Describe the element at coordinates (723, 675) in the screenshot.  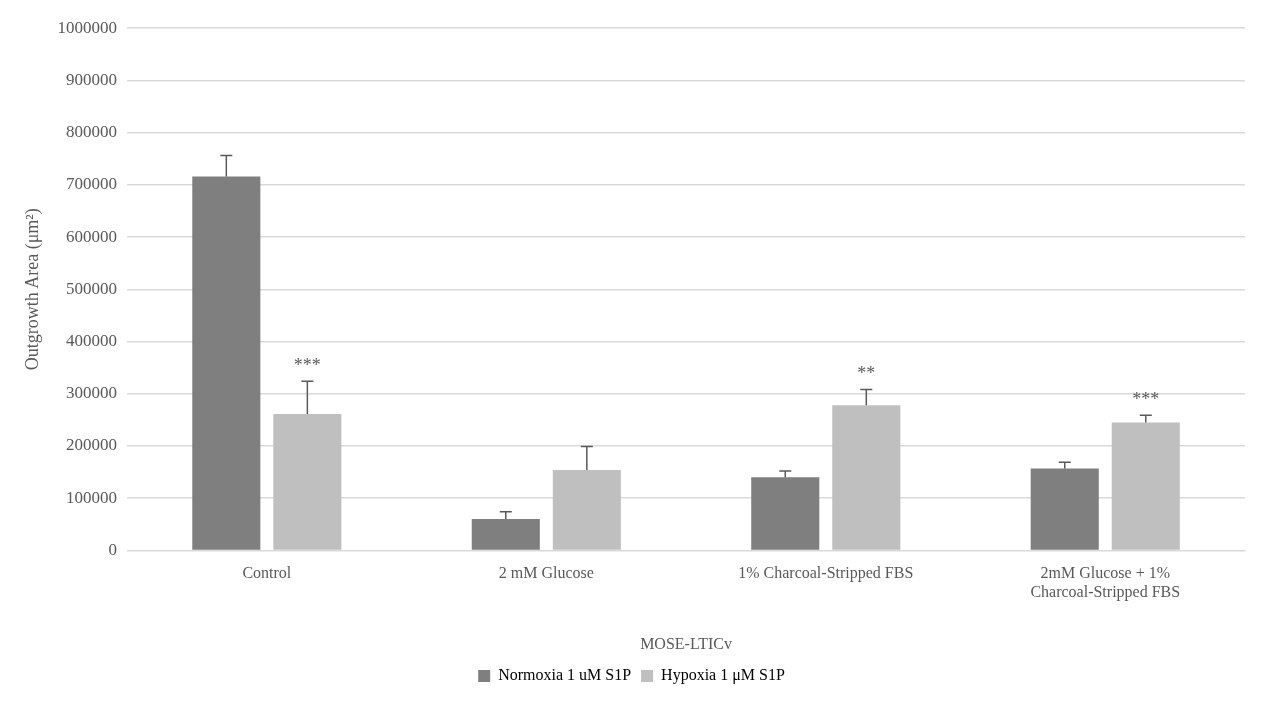
I see `legend-label: Hypoxia 1 μM S1P` at that location.